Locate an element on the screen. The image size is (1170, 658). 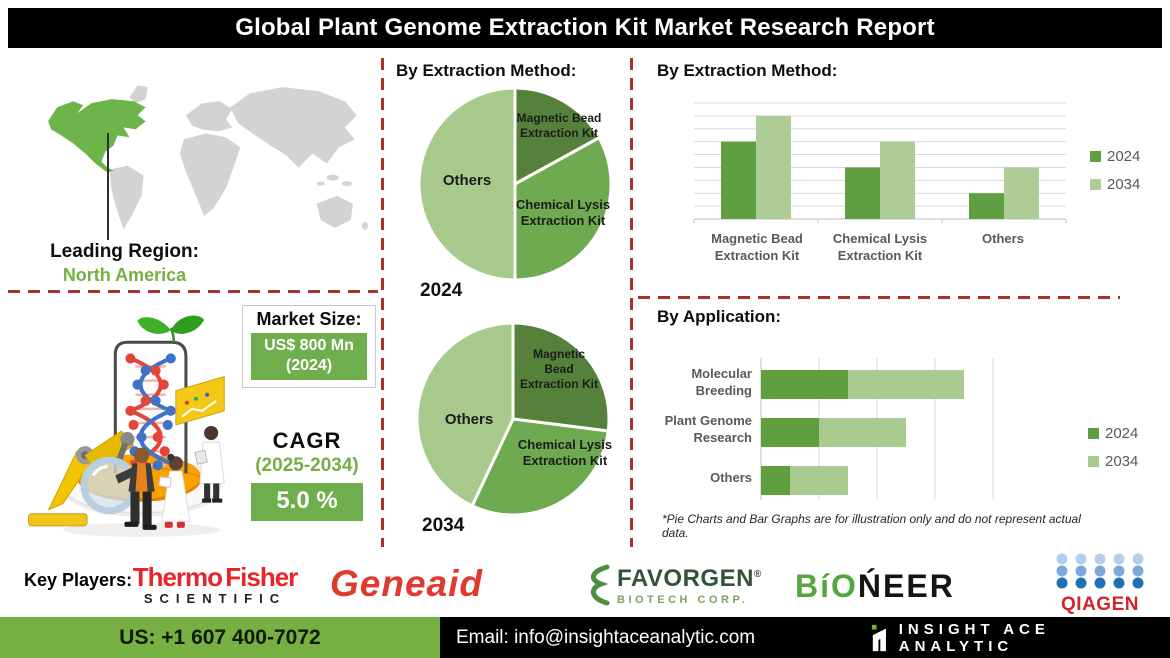
logo-geneaid: Geneaid is located at coordinates (406, 583).